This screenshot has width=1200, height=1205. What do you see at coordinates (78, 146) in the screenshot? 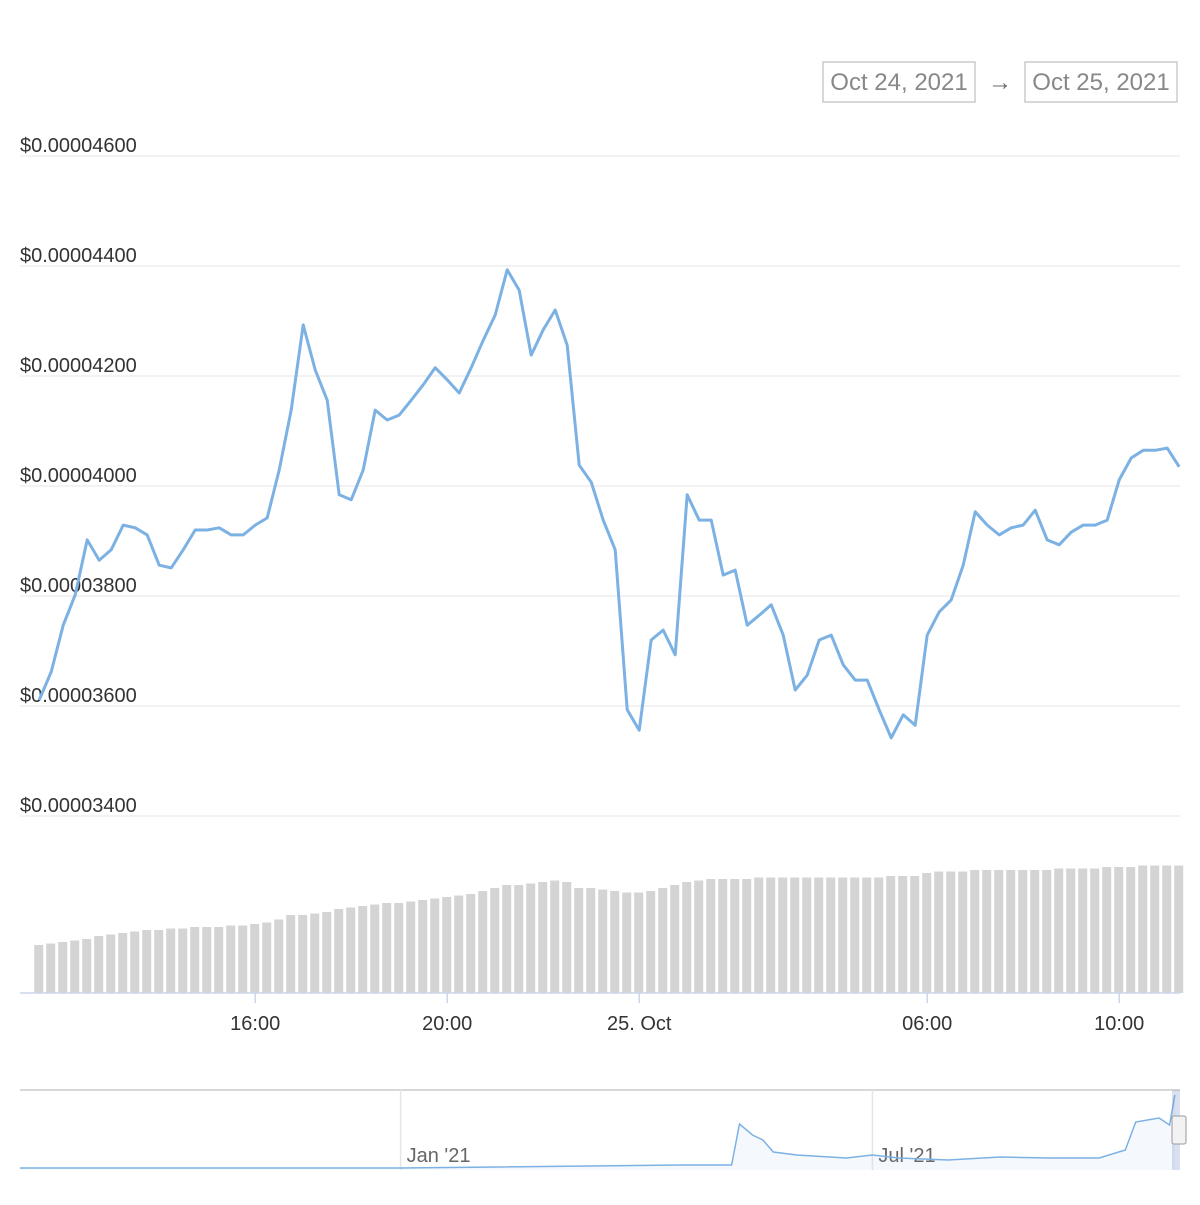
I see `y-tick-label: $0.00004600` at bounding box center [78, 146].